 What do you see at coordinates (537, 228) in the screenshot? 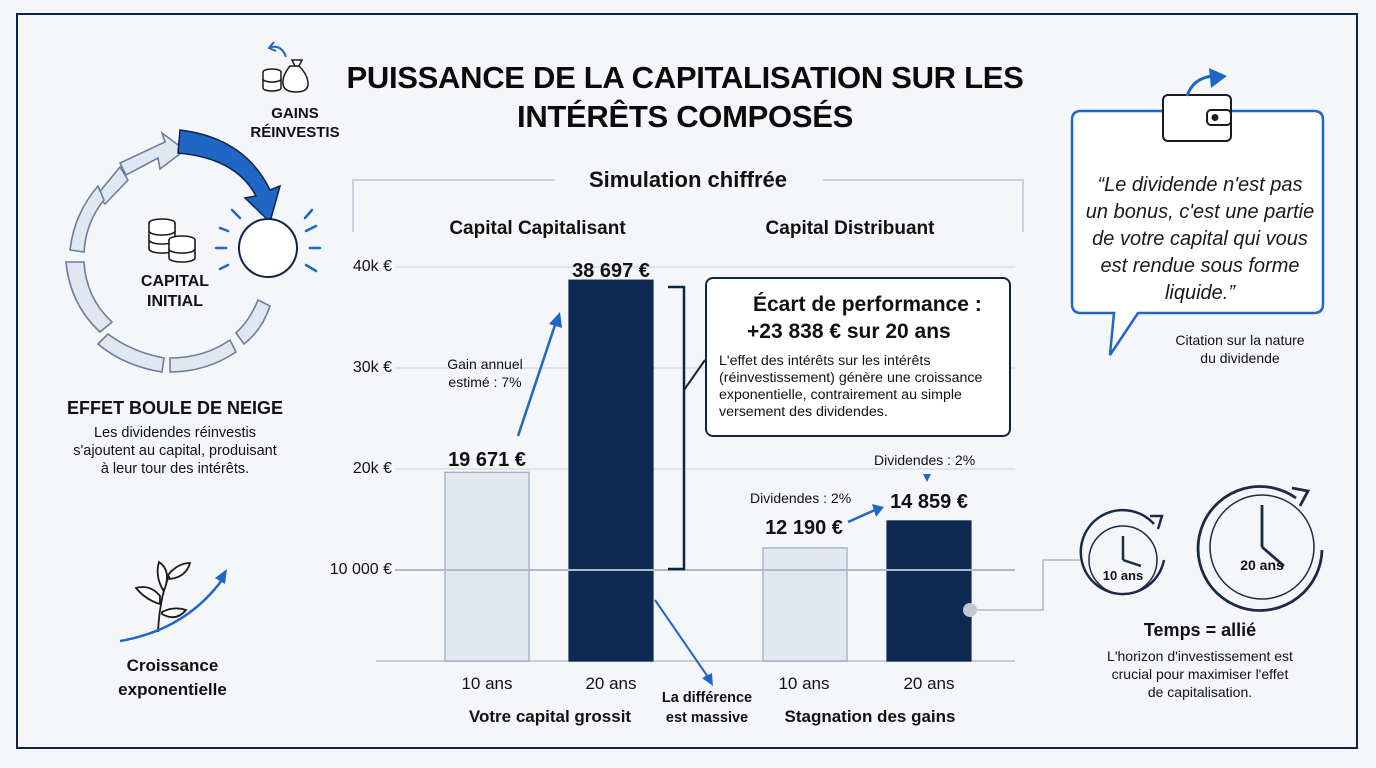
I see `group-title-capitalisant: Capital Capitalisant` at bounding box center [537, 228].